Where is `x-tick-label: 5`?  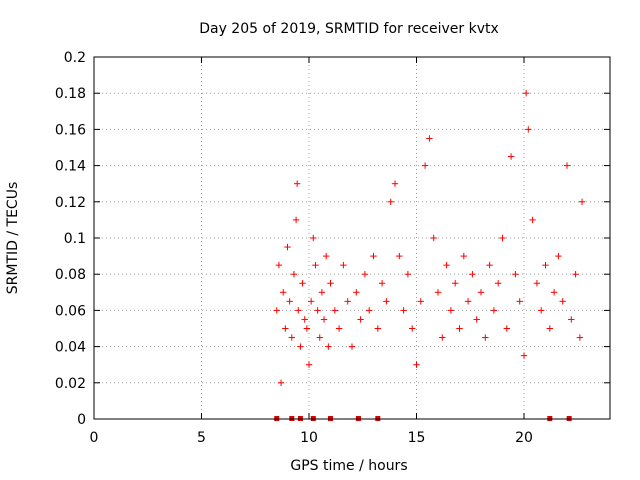 x-tick-label: 5 is located at coordinates (201, 438).